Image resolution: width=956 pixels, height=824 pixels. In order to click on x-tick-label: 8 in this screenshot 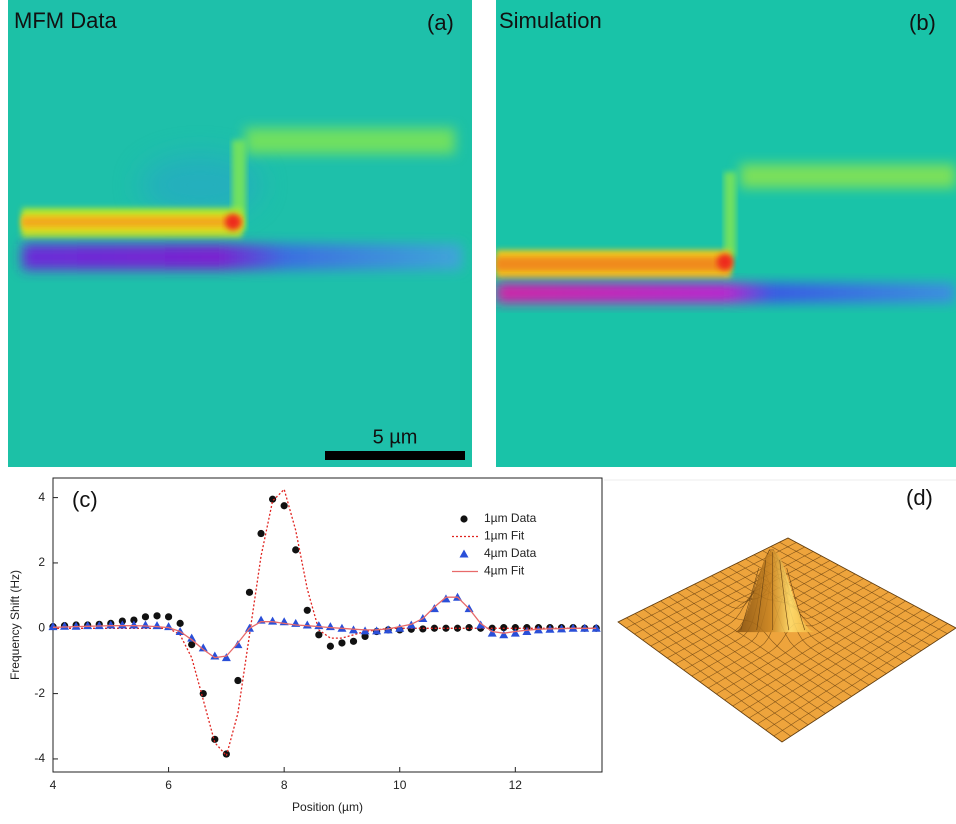, I will do `click(284, 785)`.